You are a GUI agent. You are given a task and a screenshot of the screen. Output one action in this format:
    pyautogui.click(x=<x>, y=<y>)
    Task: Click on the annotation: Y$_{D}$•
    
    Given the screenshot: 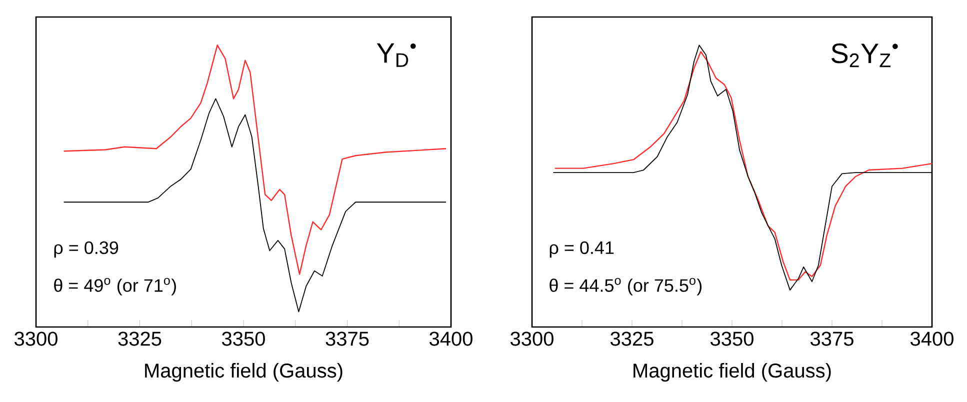 What is the action you would take?
    pyautogui.click(x=396, y=55)
    